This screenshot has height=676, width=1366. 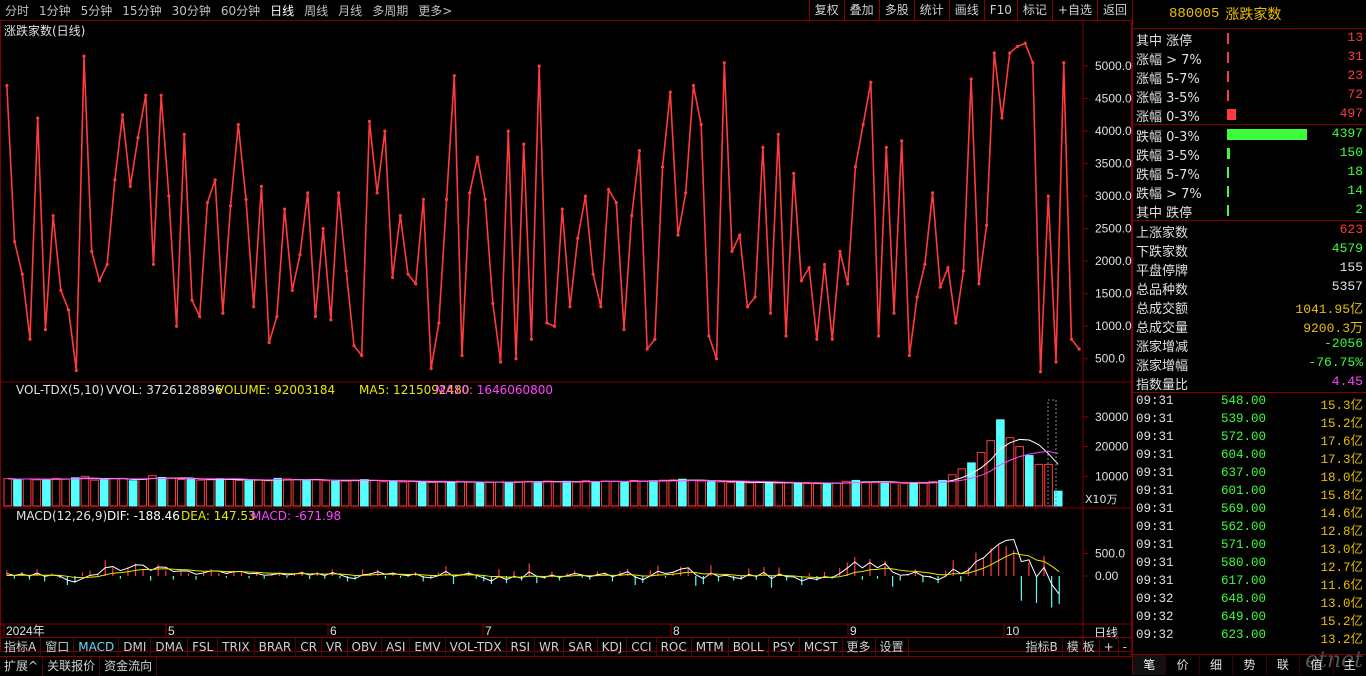 I want to click on tick-amount: 14.6亿, so click(x=1341, y=514).